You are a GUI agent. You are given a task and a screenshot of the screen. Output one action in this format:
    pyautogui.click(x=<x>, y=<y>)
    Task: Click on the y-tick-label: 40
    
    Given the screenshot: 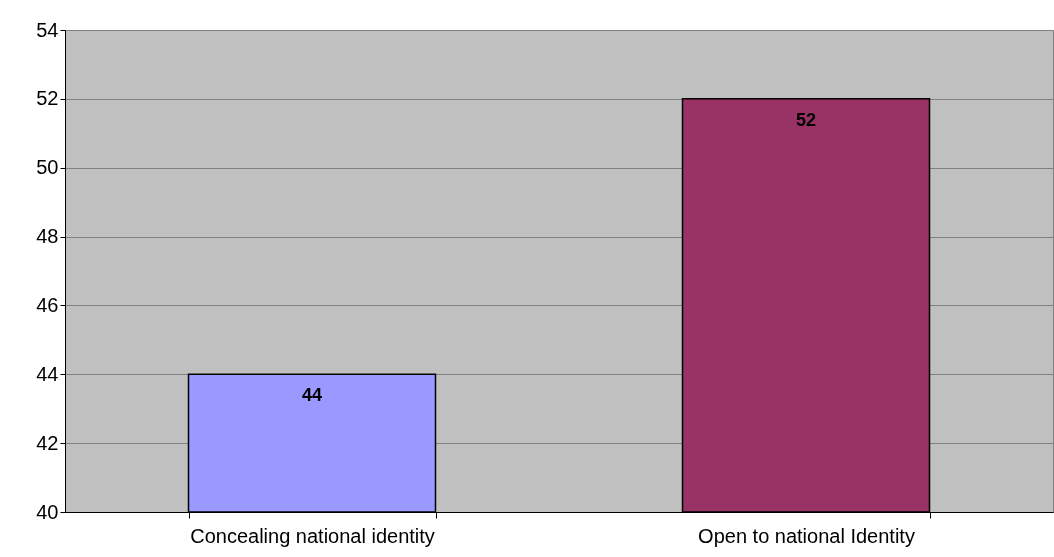 What is the action you would take?
    pyautogui.click(x=47, y=511)
    